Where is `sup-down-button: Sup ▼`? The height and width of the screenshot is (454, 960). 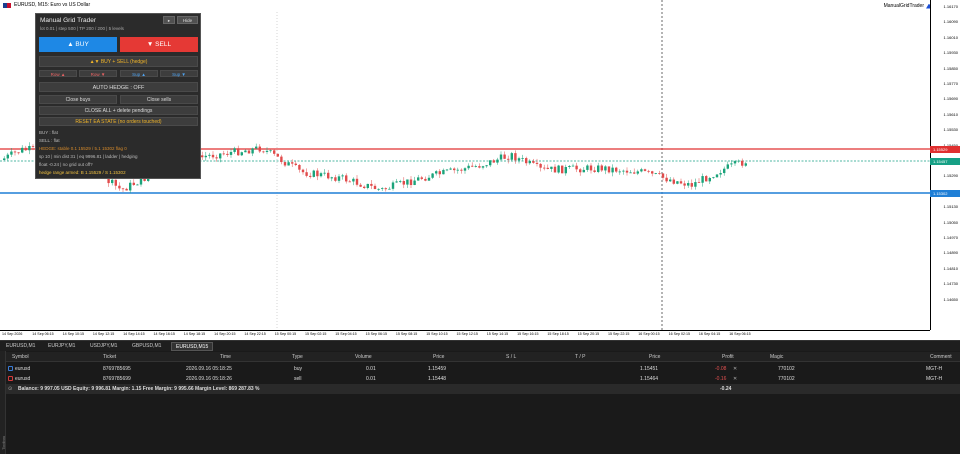 sup-down-button: Sup ▼ is located at coordinates (179, 73).